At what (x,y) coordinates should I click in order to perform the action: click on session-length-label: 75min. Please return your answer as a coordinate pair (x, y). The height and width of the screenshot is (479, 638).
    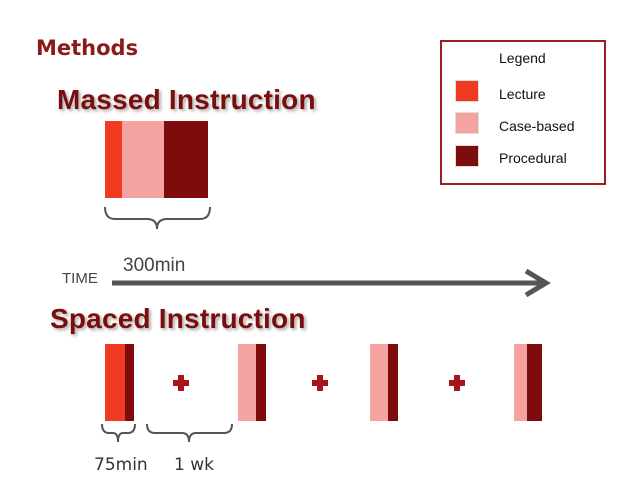
    Looking at the image, I should click on (121, 465).